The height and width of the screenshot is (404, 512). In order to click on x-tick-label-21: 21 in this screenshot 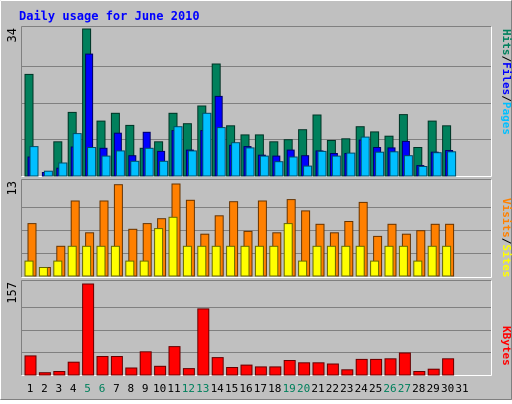, I will do `click(317, 388)`.